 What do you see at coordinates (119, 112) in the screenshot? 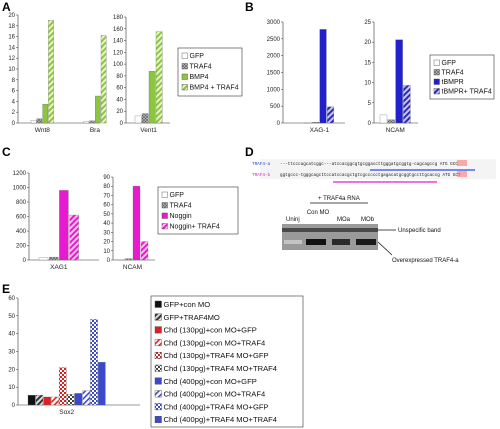
I see `chart-a2-ytick-label: 20` at bounding box center [119, 112].